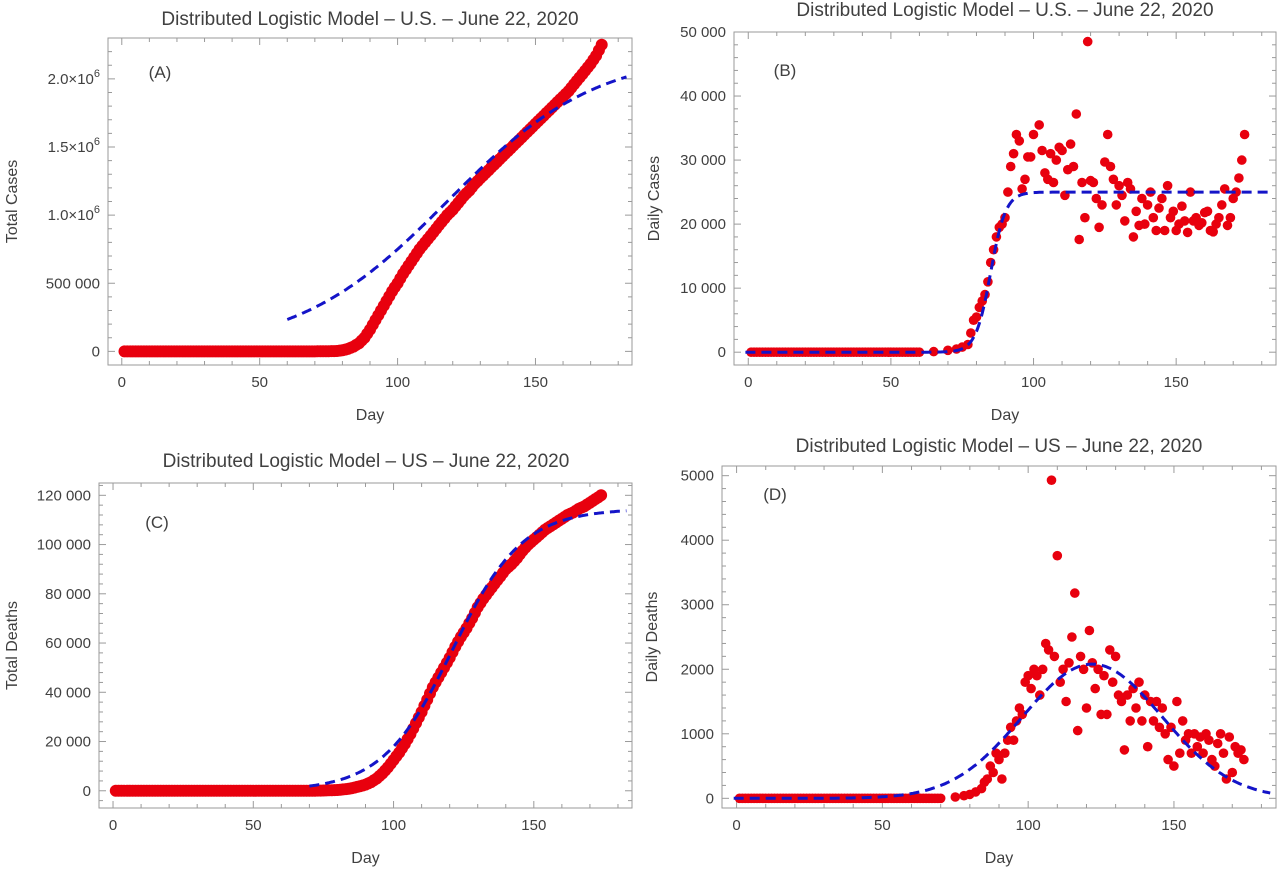 This screenshot has width=1280, height=873. I want to click on y-tick-label: 30 000, so click(703, 160).